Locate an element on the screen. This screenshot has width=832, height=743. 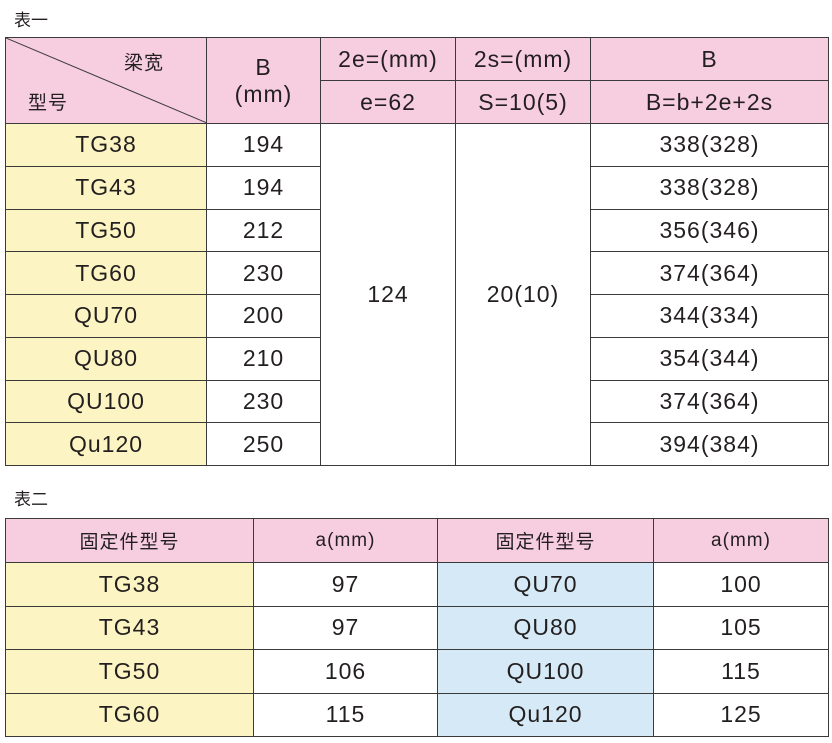
total-cell: 394(384) is located at coordinates (709, 444).